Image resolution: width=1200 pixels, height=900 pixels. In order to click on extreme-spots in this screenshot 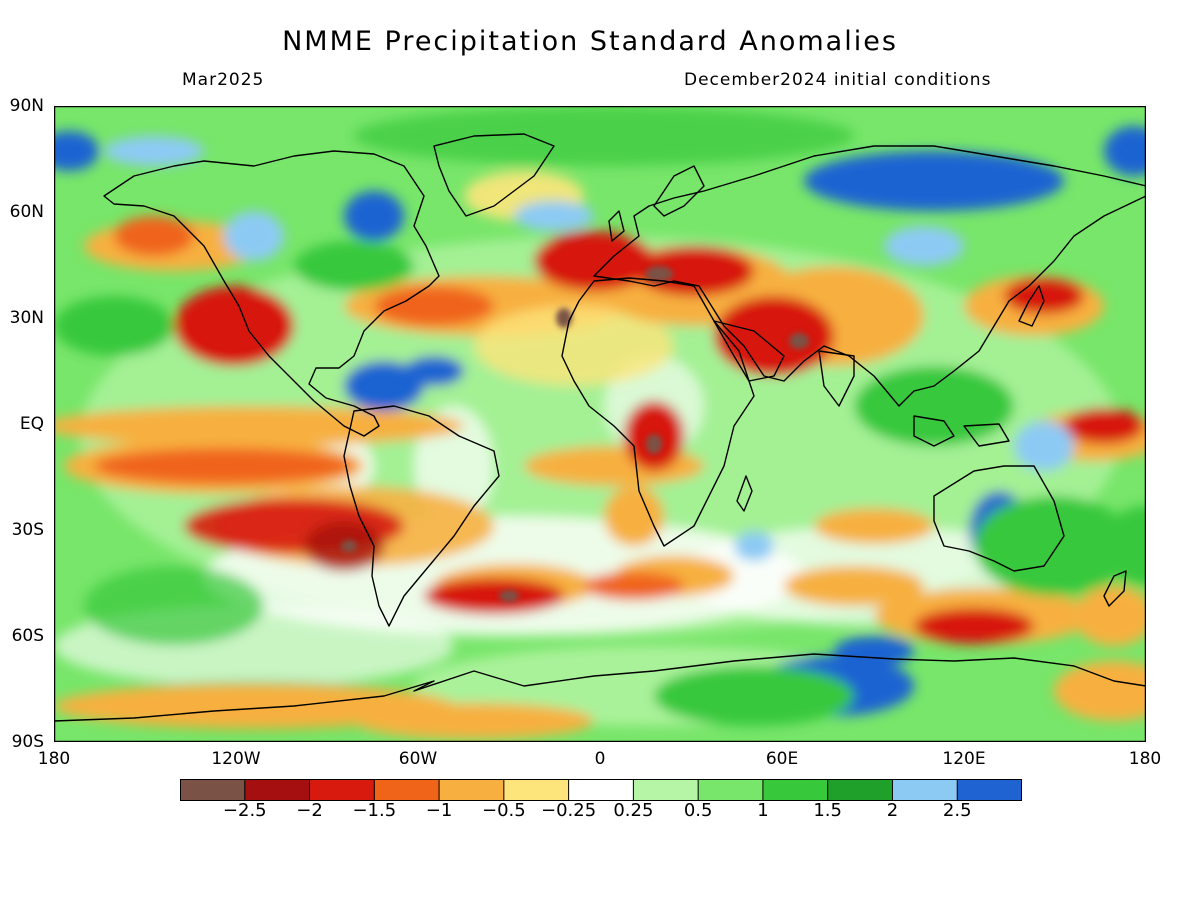, I will do `click(575, 434)`.